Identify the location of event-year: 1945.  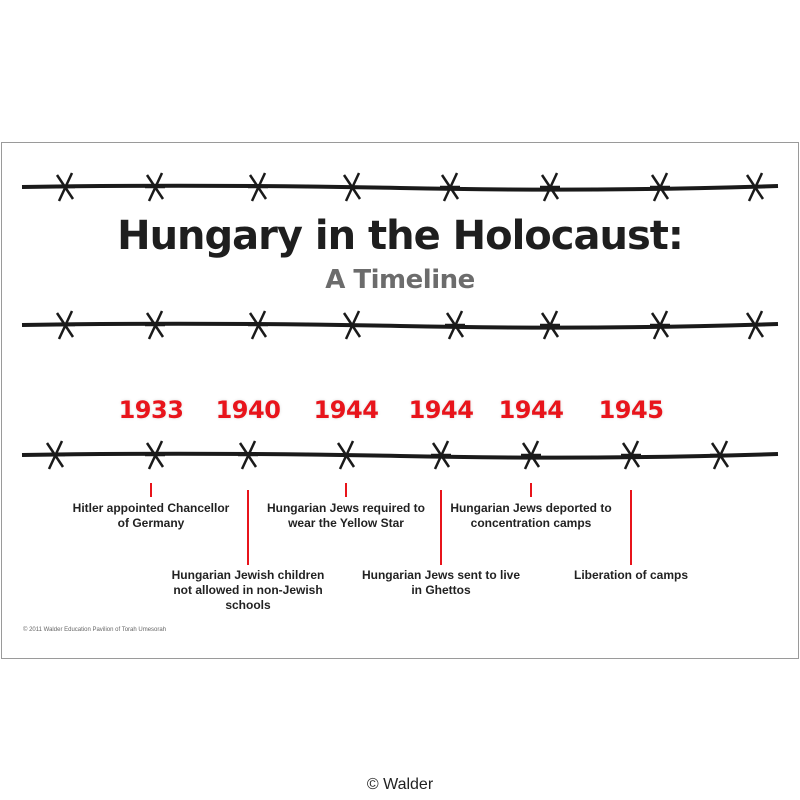
(631, 410).